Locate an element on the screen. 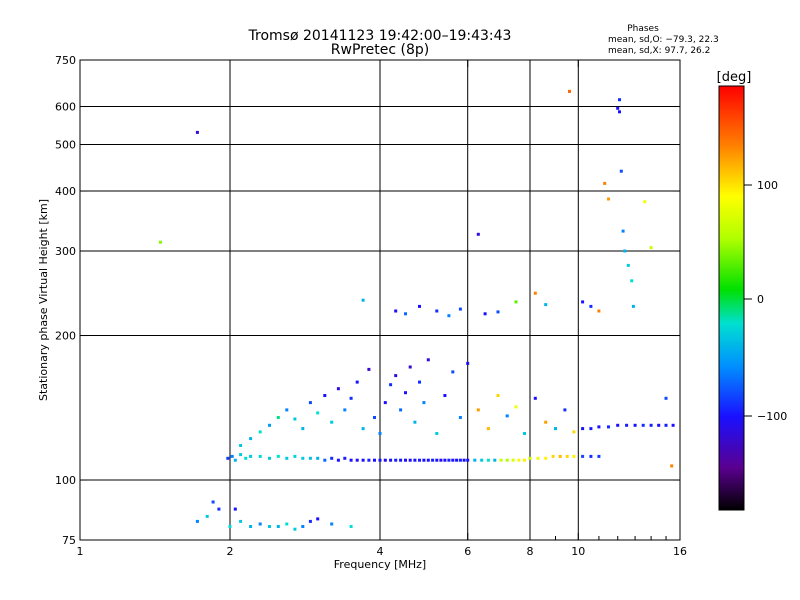 This screenshot has height=600, width=800. x-tick-label: 16 is located at coordinates (680, 551).